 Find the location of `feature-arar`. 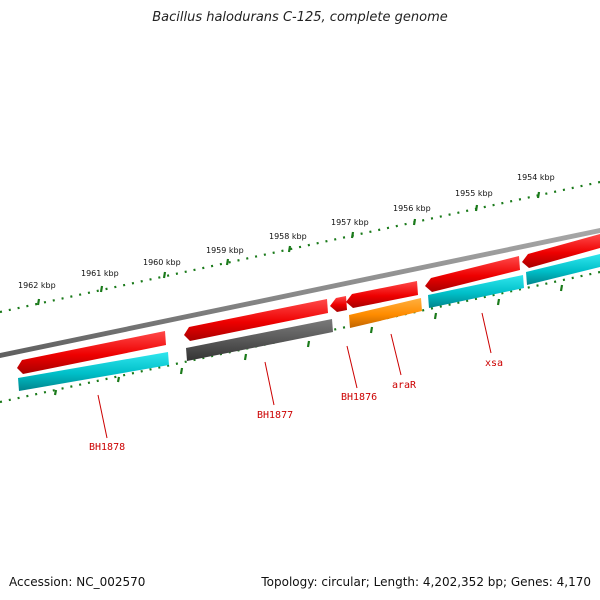

feature-arar is located at coordinates (385, 313).